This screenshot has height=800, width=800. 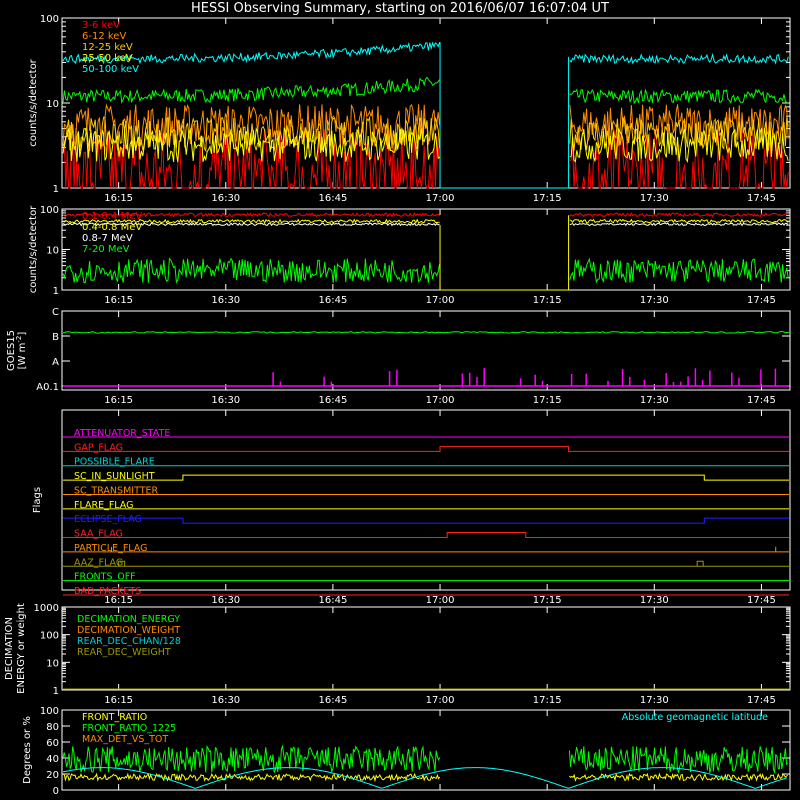 What do you see at coordinates (33, 249) in the screenshot?
I see `panel-2-ylabel: counts/s/detector` at bounding box center [33, 249].